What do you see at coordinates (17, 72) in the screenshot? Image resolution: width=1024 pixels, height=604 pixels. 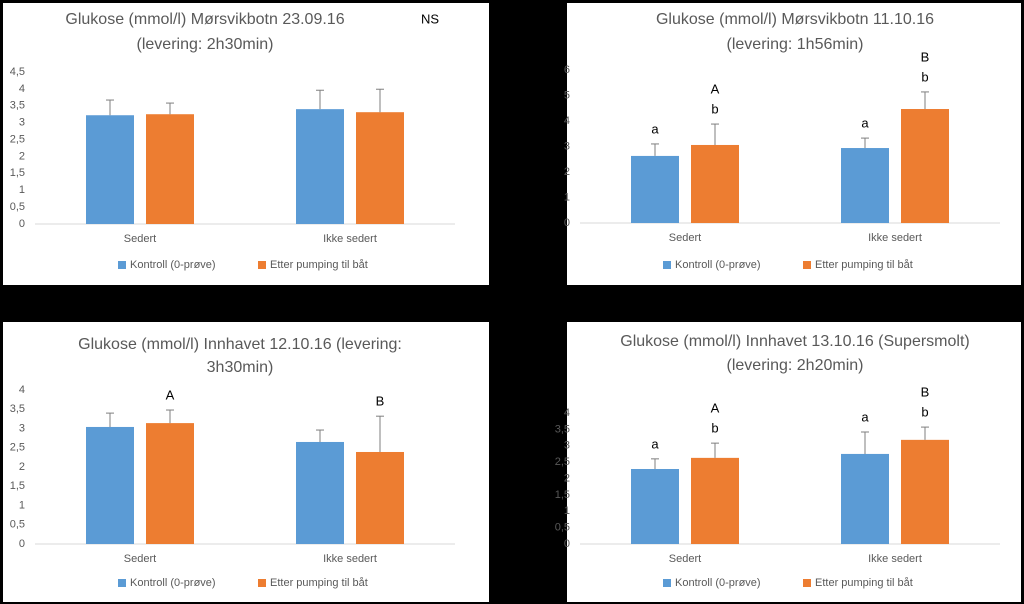 I see `y-tick-label: 4,5` at bounding box center [17, 72].